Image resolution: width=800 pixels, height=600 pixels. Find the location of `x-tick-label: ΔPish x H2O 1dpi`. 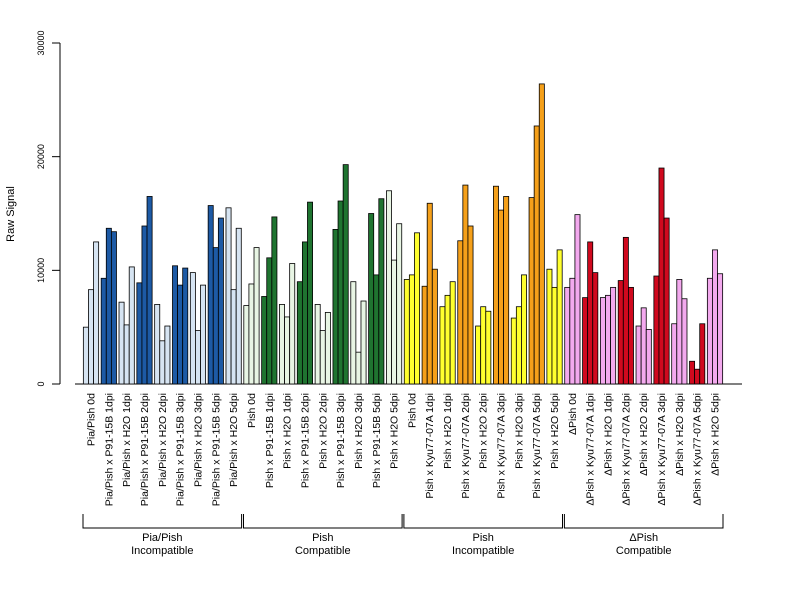

x-tick-label: ΔPish x H2O 1dpi is located at coordinates (609, 434).